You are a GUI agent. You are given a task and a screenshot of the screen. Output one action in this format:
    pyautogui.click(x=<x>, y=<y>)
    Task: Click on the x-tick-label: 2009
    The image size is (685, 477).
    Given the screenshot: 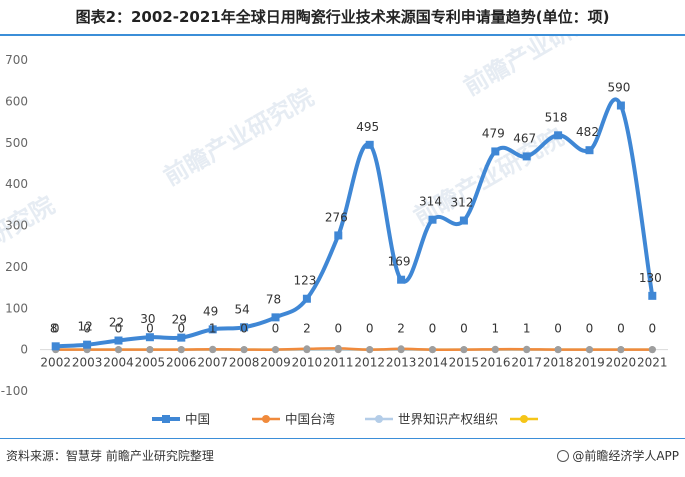 What is the action you would take?
    pyautogui.click(x=275, y=363)
    